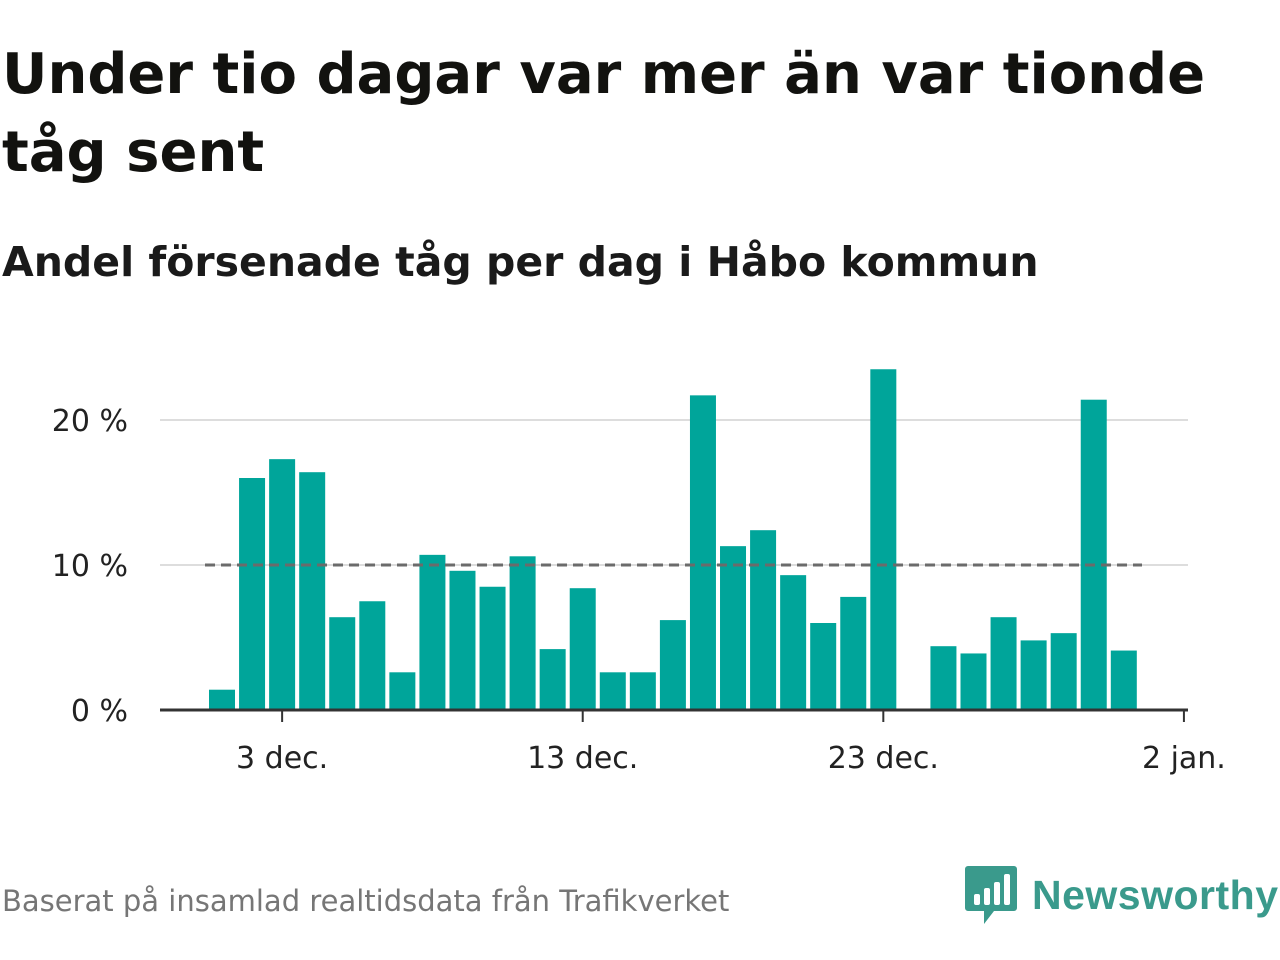  I want to click on newsworthy-logo-icon, so click(991, 895).